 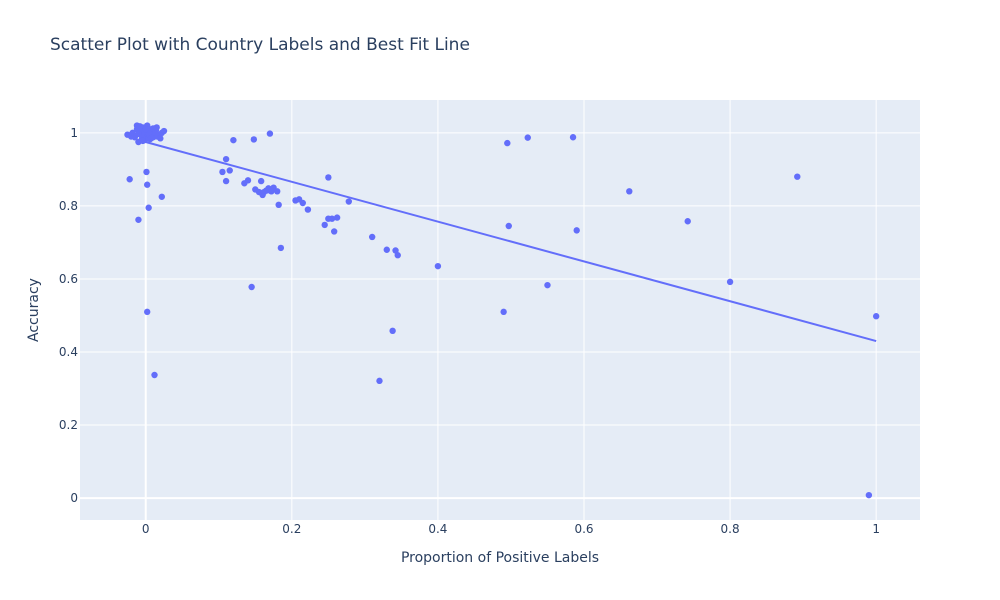 I want to click on y-tick-label: 0, so click(x=74, y=498).